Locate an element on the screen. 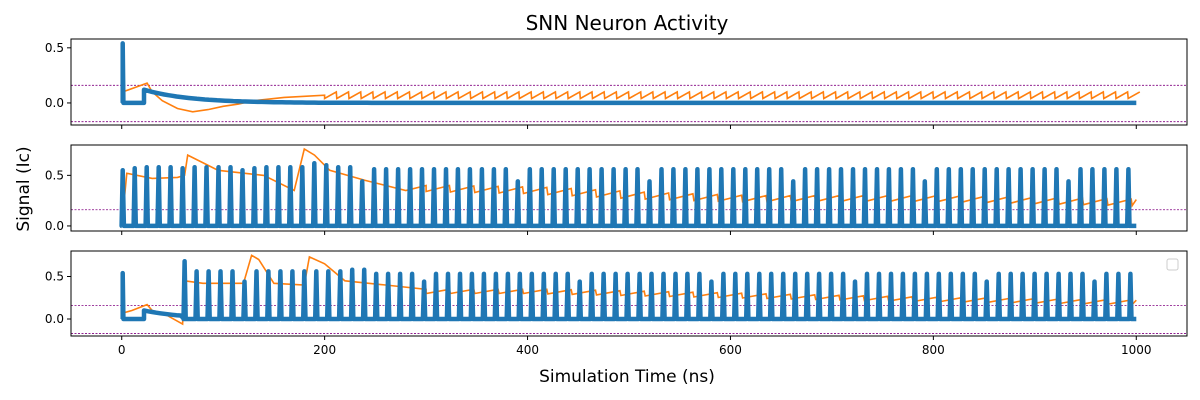  legend-box is located at coordinates (1172, 264).